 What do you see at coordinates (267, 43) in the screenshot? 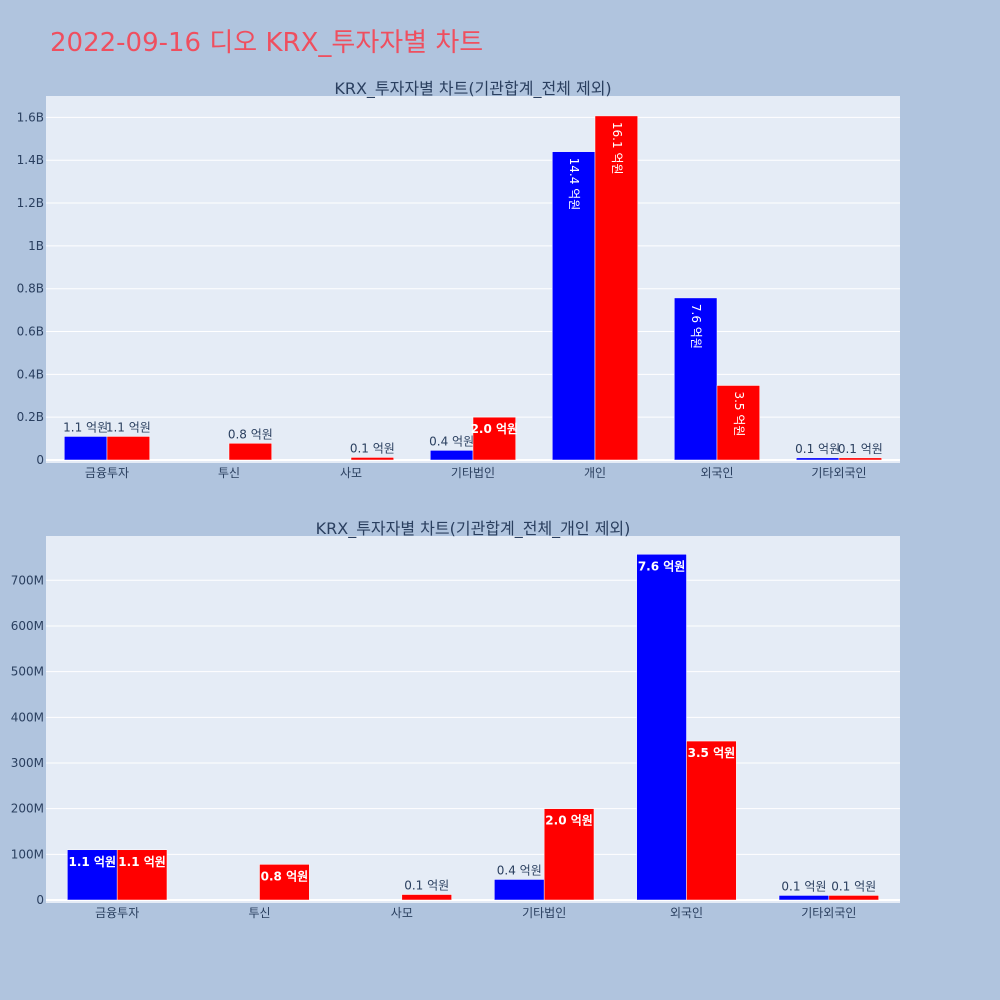
I see `page-title: 2022-09-16 디오 KRX_투자자별 차트` at bounding box center [267, 43].